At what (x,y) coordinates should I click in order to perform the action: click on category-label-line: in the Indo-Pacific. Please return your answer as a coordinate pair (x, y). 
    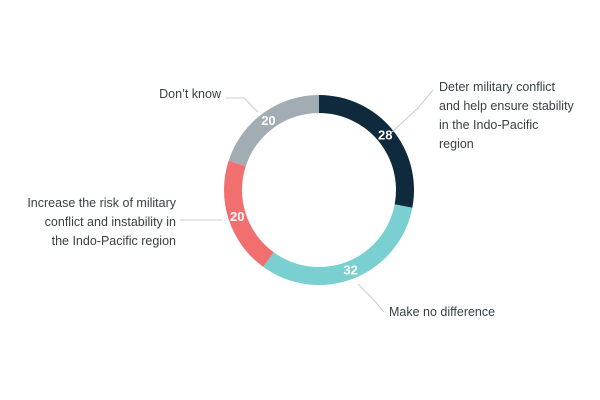
    Looking at the image, I should click on (488, 125).